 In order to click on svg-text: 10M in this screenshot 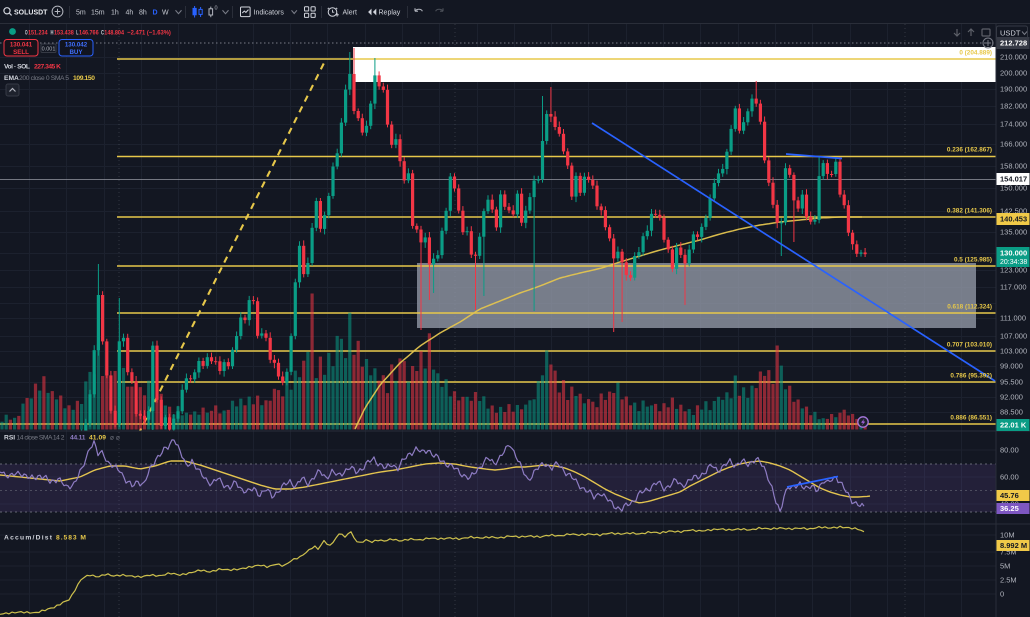, I will do `click(1007, 535)`.